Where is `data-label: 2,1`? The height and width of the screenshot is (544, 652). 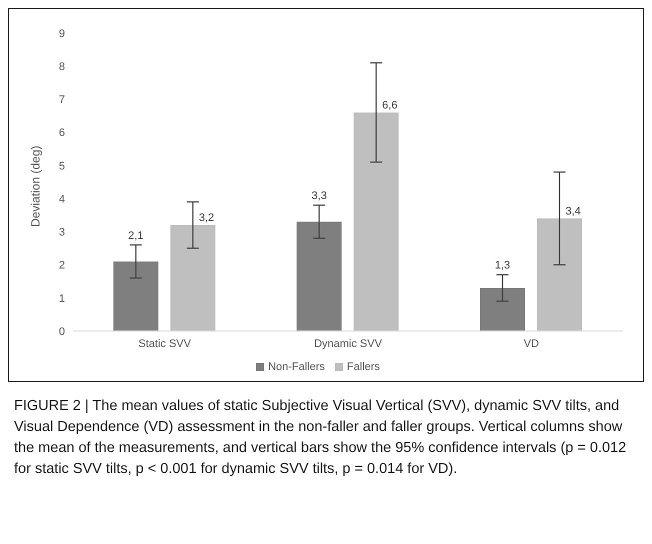
data-label: 2,1 is located at coordinates (136, 236).